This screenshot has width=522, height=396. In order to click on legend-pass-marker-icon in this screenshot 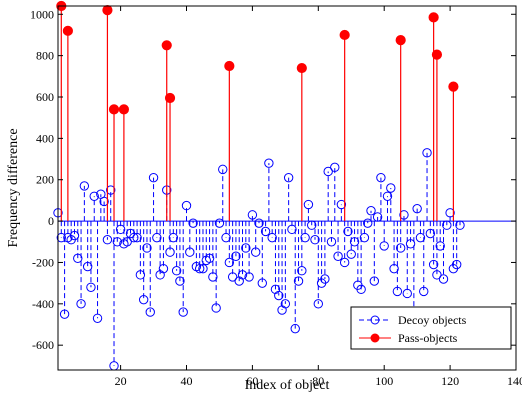, I will do `click(375, 338)`.